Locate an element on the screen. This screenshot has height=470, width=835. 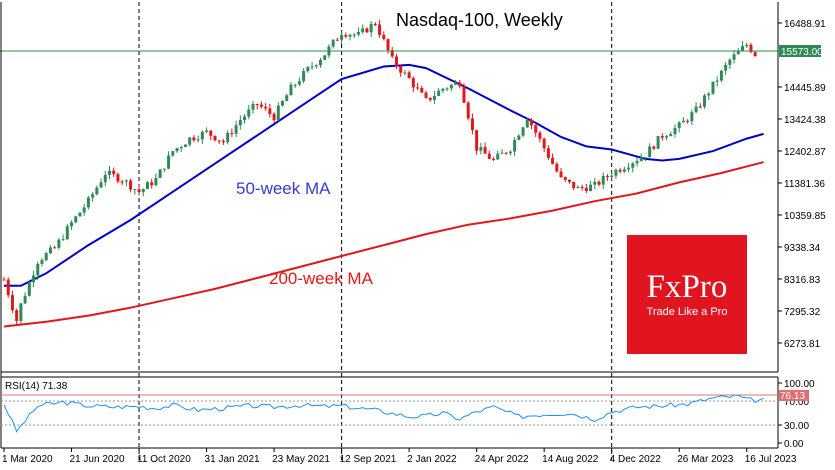
ma200-label: 200-week MA is located at coordinates (321, 278).